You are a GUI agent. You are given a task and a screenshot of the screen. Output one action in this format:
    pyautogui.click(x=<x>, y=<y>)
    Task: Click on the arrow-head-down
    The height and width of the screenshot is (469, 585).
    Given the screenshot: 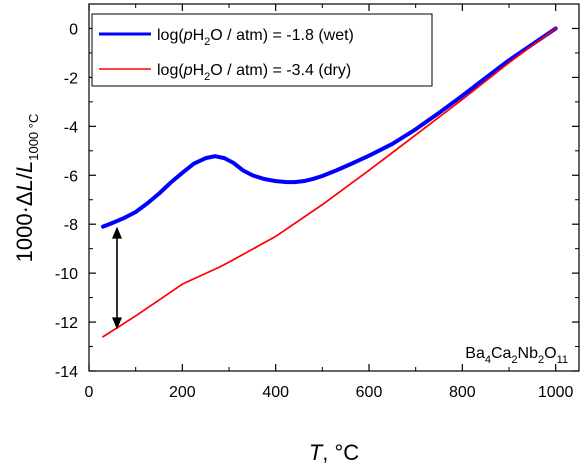 What is the action you would take?
    pyautogui.click(x=117, y=323)
    